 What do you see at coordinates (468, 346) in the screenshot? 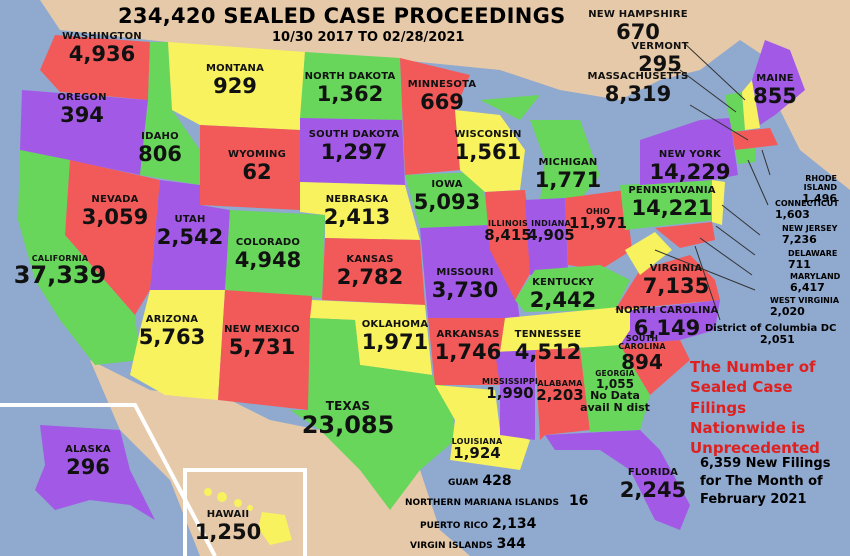
I see `label-arkansas: ARKANSAS 1,746` at bounding box center [468, 346].